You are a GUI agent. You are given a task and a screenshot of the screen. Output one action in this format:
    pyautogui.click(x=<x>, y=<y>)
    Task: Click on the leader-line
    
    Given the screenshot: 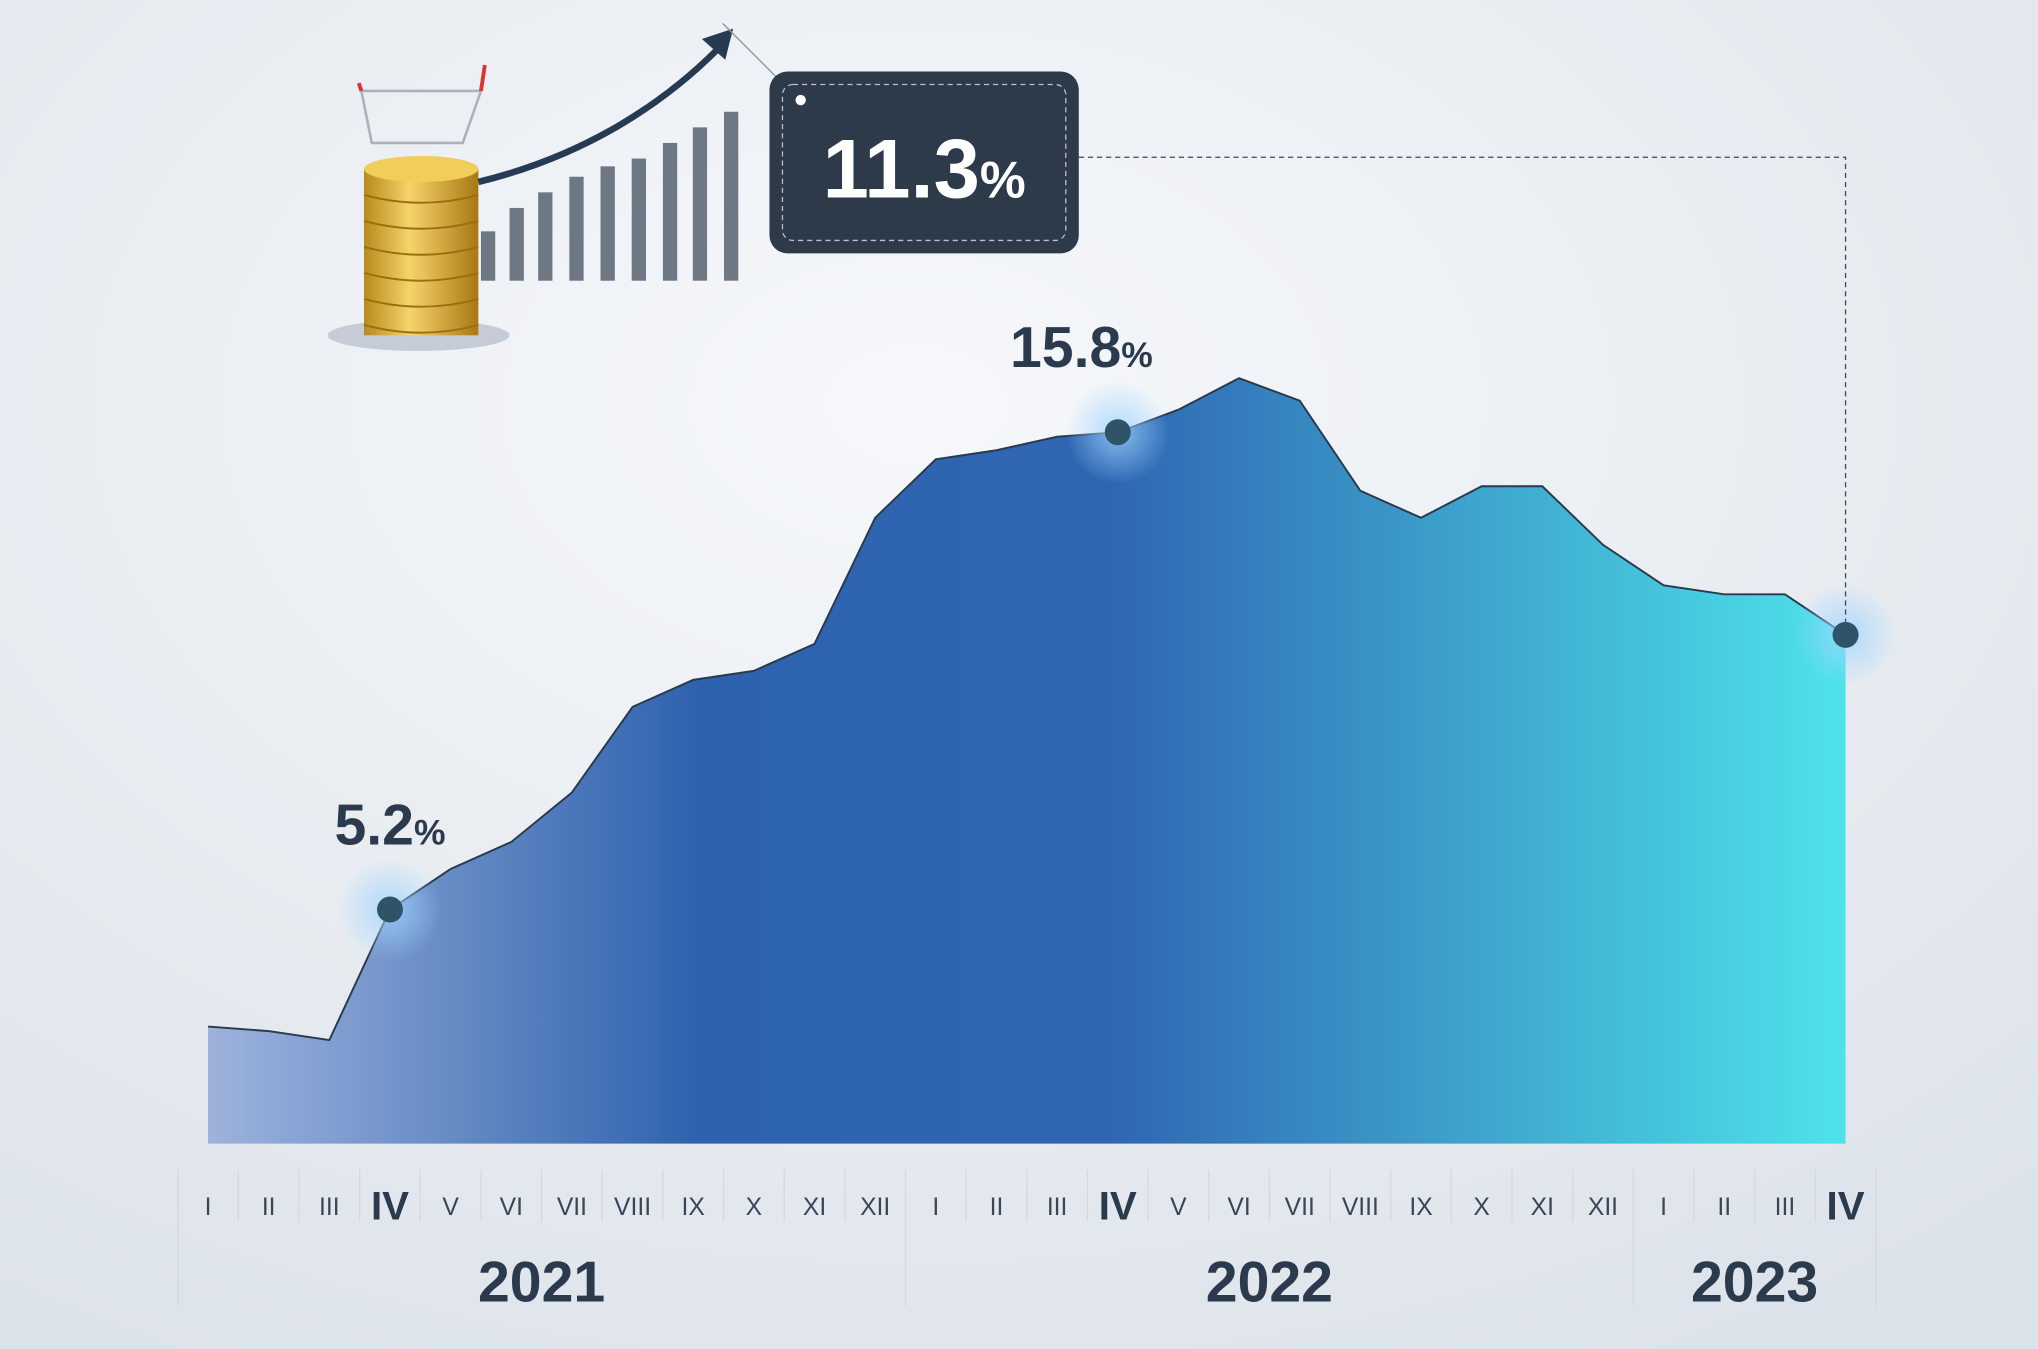 What is the action you would take?
    pyautogui.click(x=1462, y=389)
    